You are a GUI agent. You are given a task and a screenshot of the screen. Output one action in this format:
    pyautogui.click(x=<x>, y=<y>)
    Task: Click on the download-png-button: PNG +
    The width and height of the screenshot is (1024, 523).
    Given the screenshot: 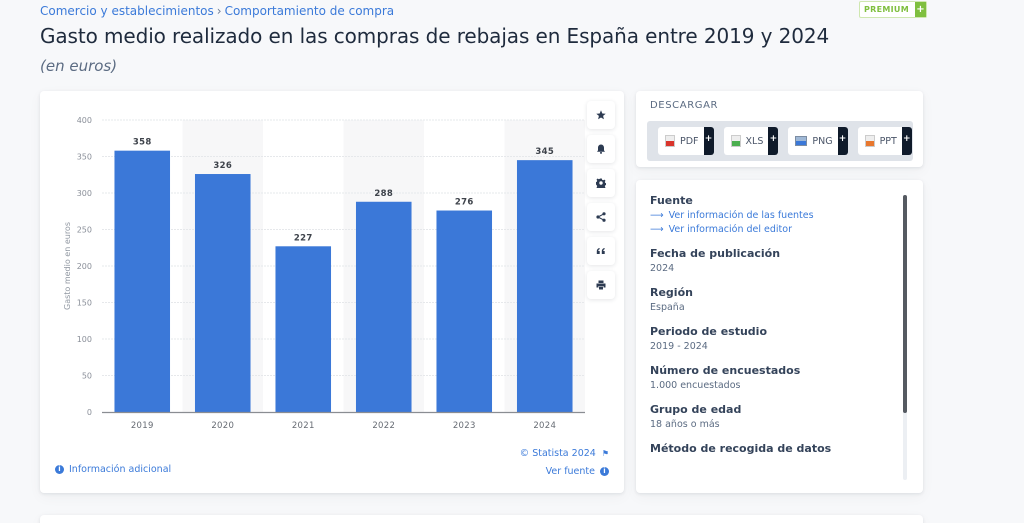 What is the action you would take?
    pyautogui.click(x=818, y=141)
    